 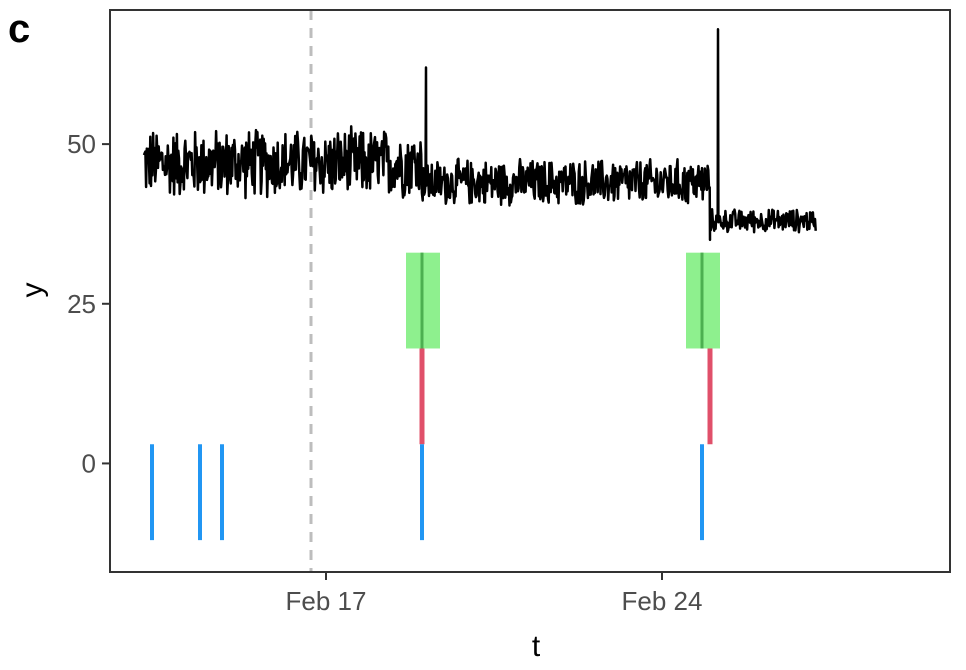 What do you see at coordinates (19, 29) in the screenshot?
I see `panel-label: c` at bounding box center [19, 29].